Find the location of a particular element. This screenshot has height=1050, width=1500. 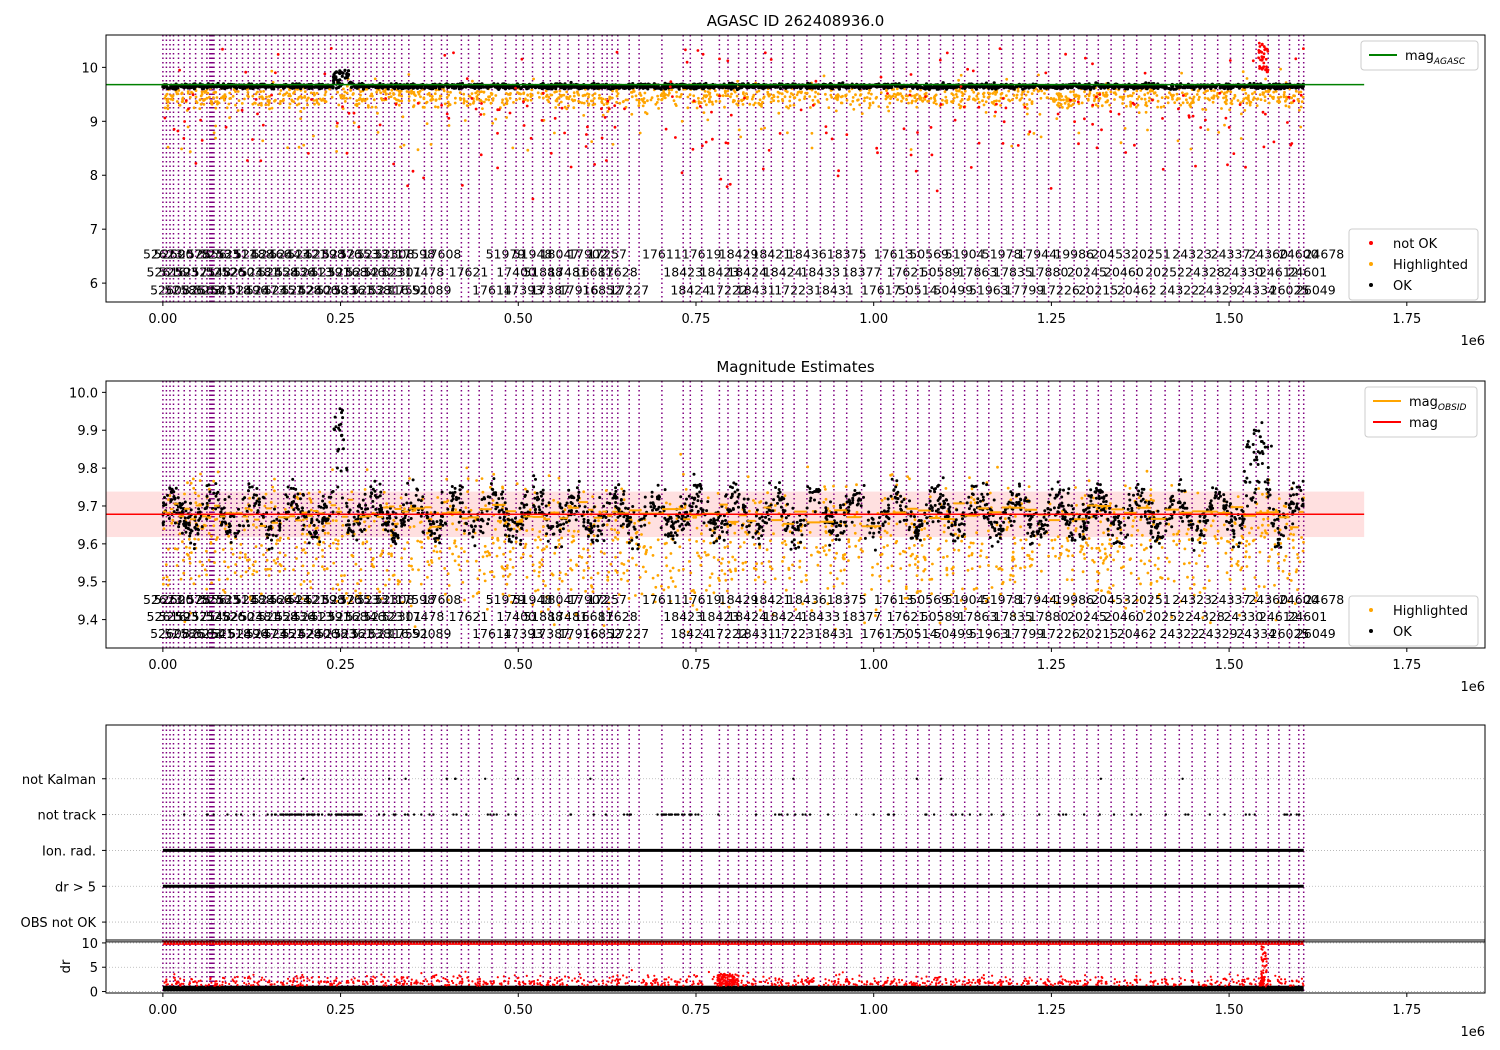

x-tick-label: 1.00 is located at coordinates (873, 665).